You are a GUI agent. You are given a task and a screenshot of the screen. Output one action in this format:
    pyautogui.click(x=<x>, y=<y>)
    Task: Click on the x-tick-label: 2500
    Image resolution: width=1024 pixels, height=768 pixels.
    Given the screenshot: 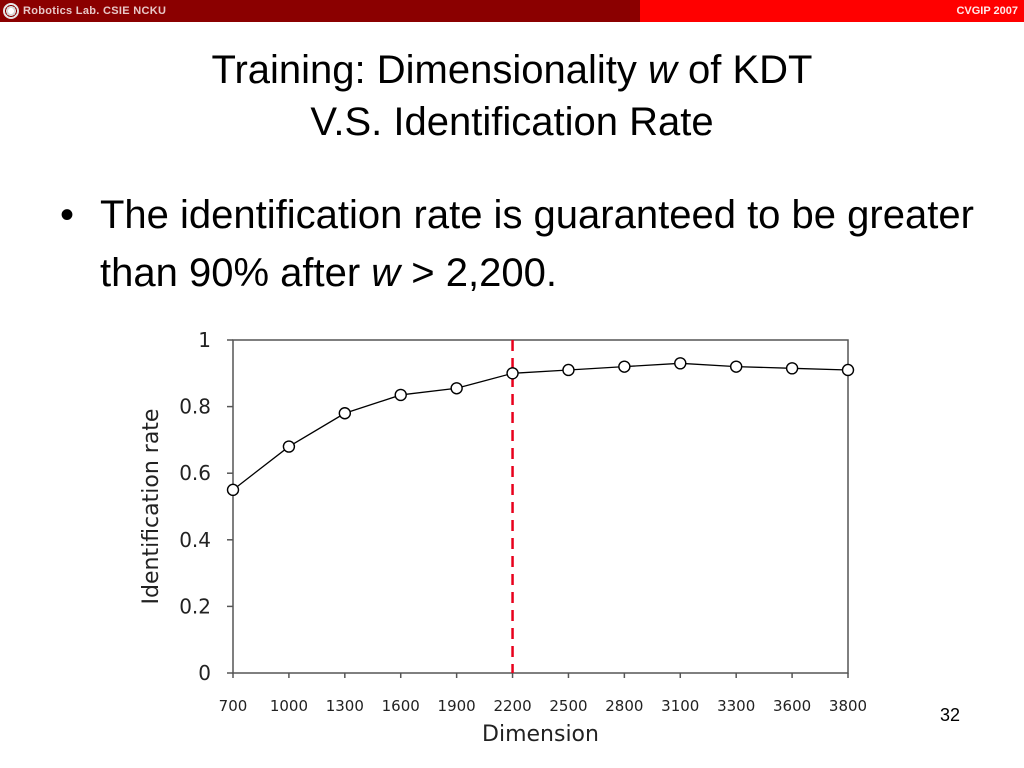 What is the action you would take?
    pyautogui.click(x=568, y=706)
    